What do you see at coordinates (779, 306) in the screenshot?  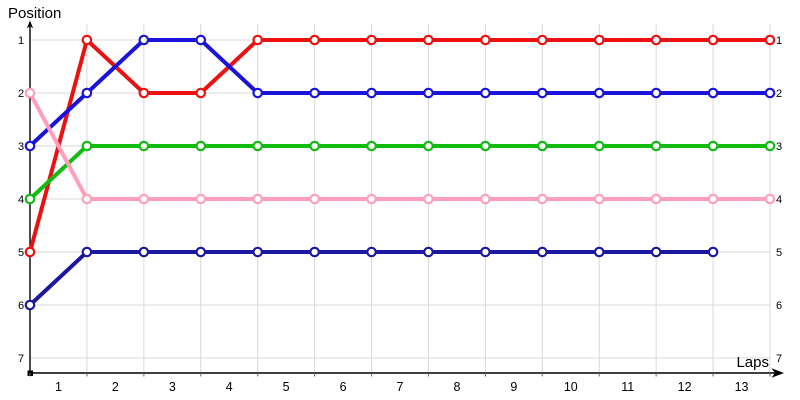 I see `y-tick-label-right: 6` at bounding box center [779, 306].